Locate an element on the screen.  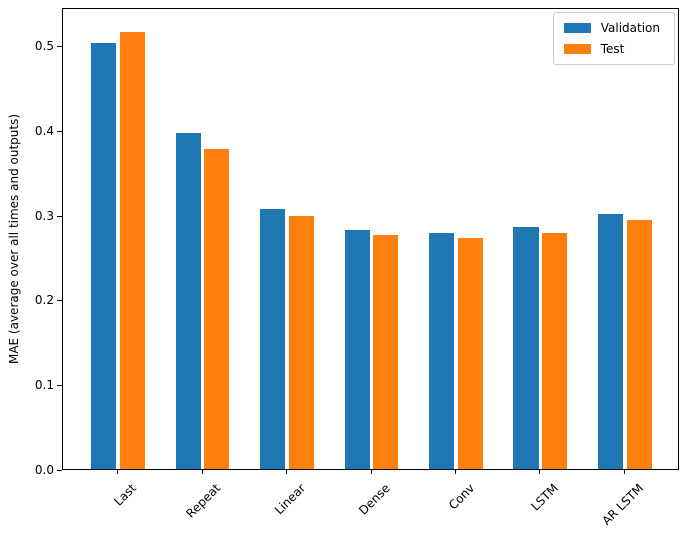
y-tick-label: 0.2 is located at coordinates (44, 300).